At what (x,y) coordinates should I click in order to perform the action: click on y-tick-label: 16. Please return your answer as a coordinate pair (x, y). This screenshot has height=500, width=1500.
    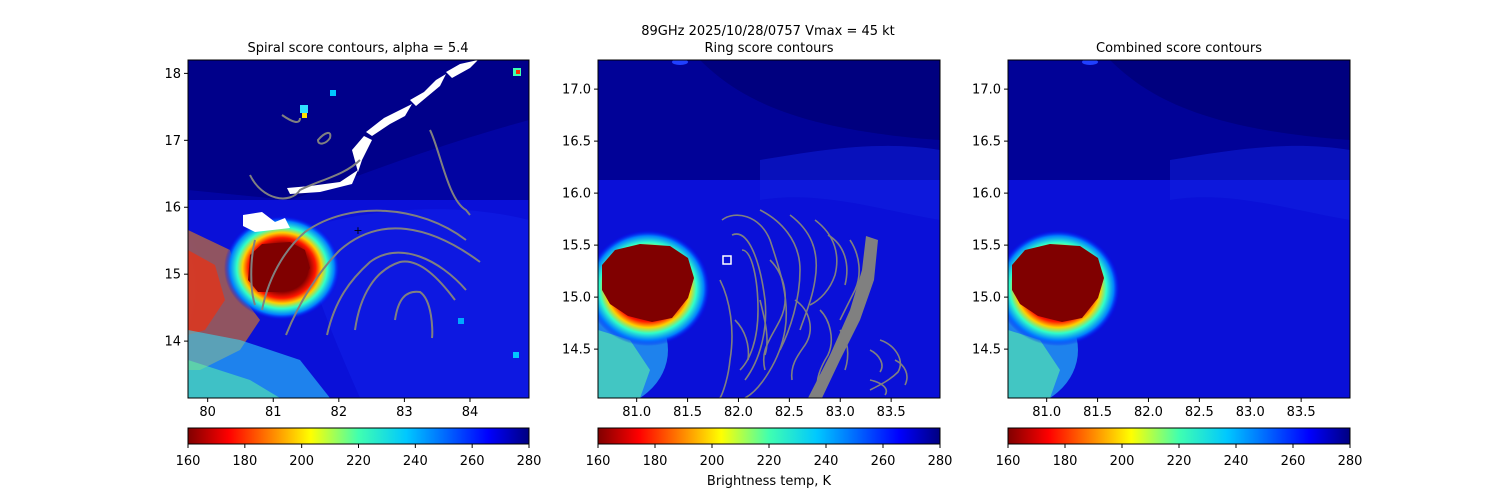
    Looking at the image, I should click on (172, 208).